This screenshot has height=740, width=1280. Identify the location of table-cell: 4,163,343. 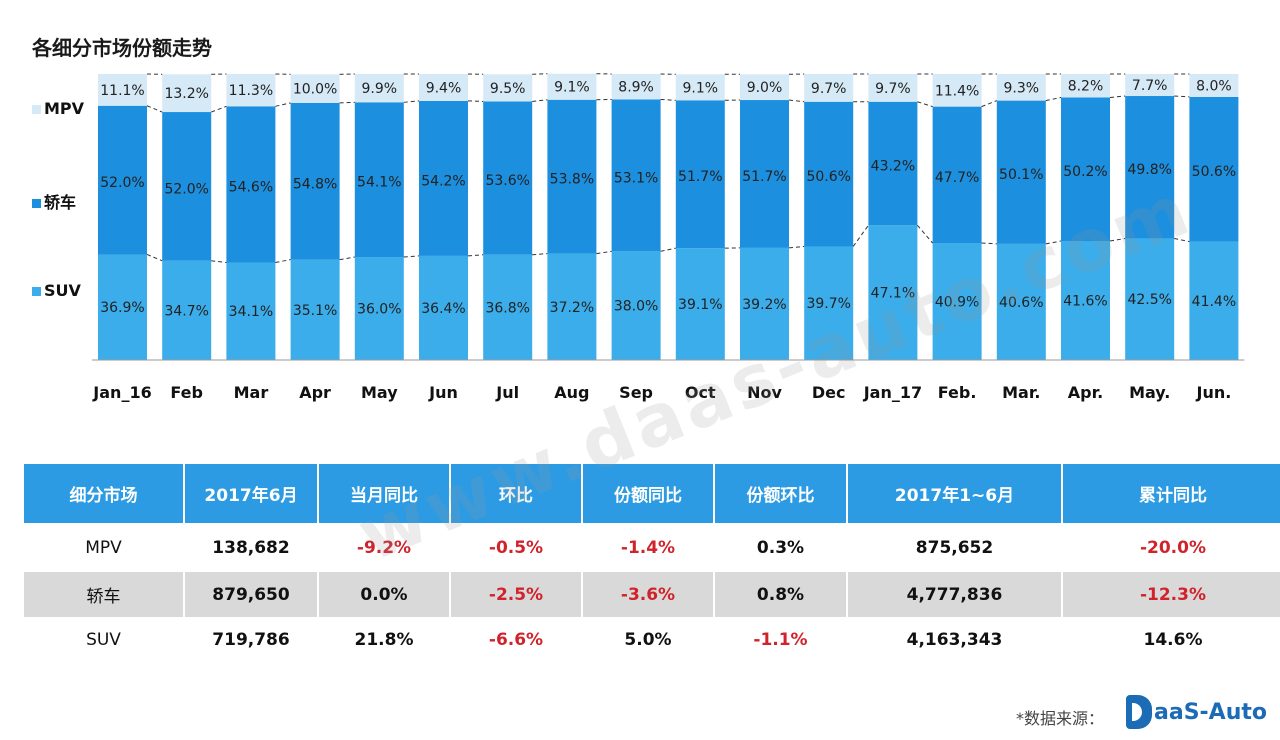
(955, 639).